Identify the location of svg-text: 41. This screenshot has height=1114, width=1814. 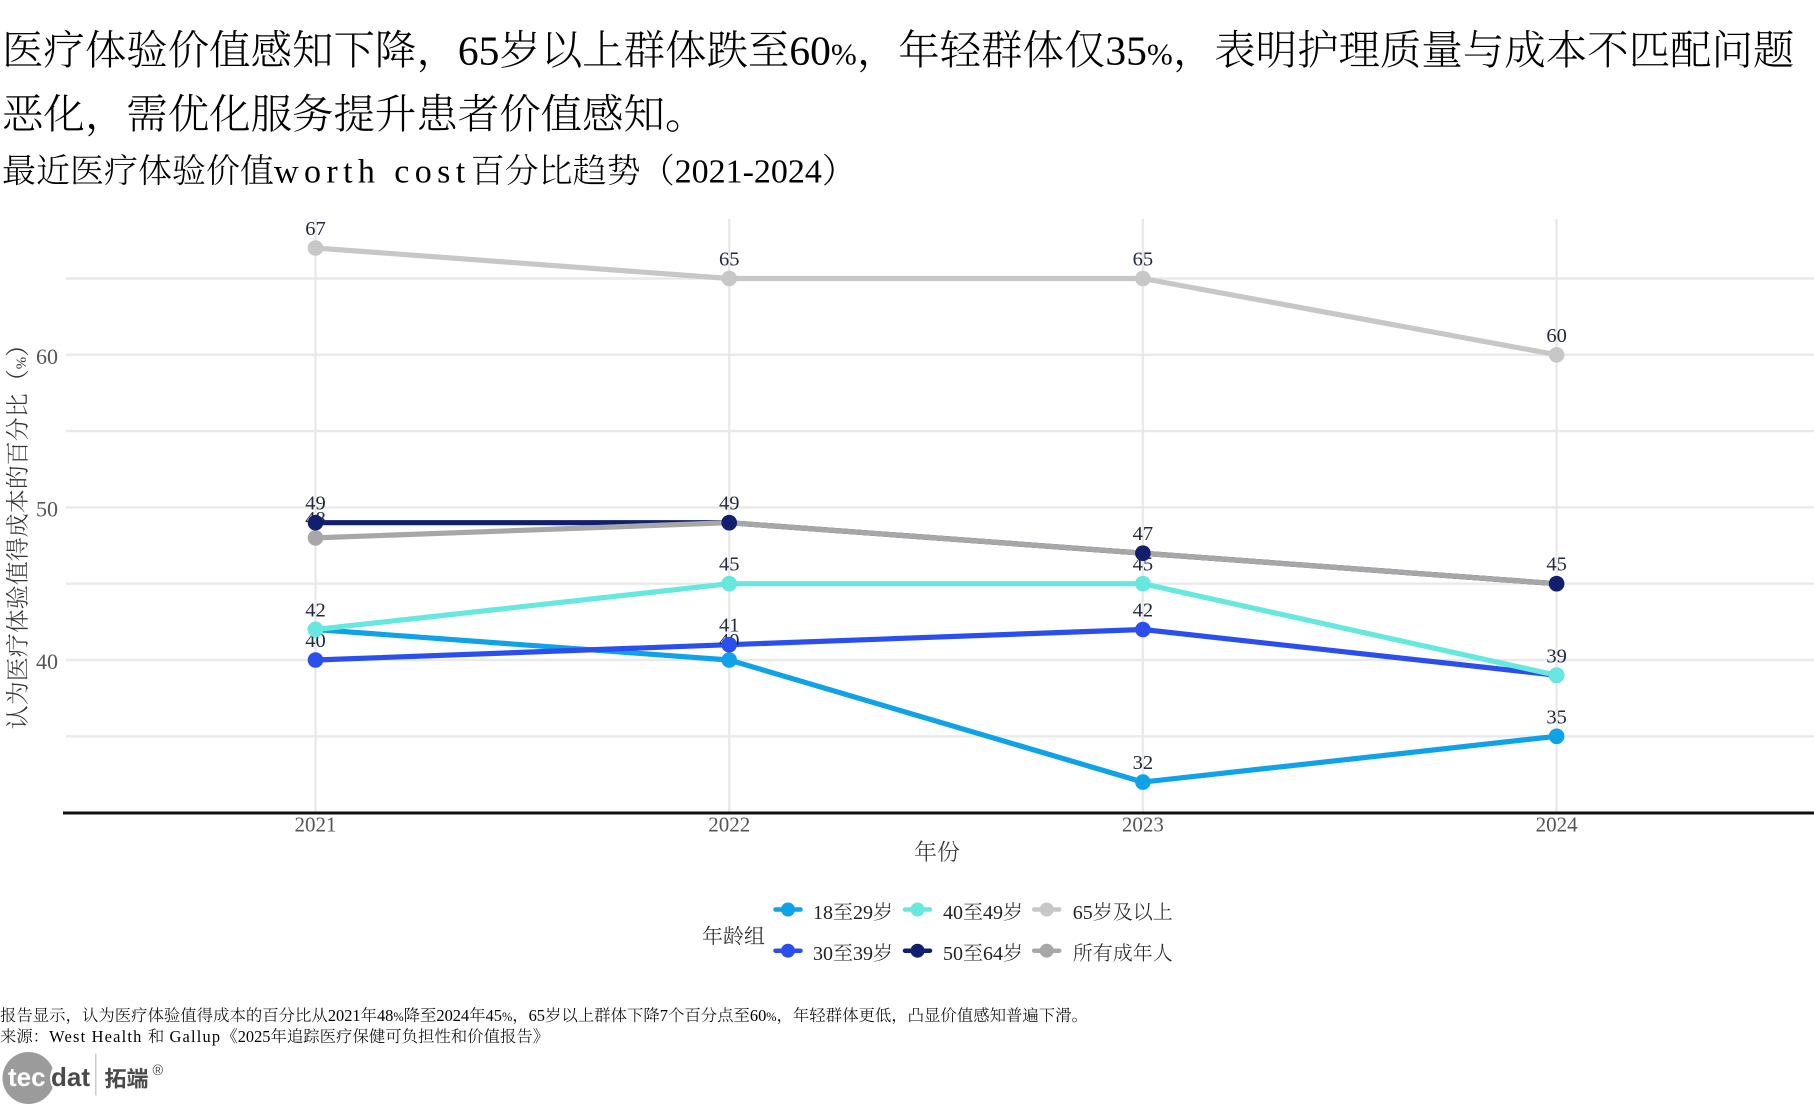
(729, 626).